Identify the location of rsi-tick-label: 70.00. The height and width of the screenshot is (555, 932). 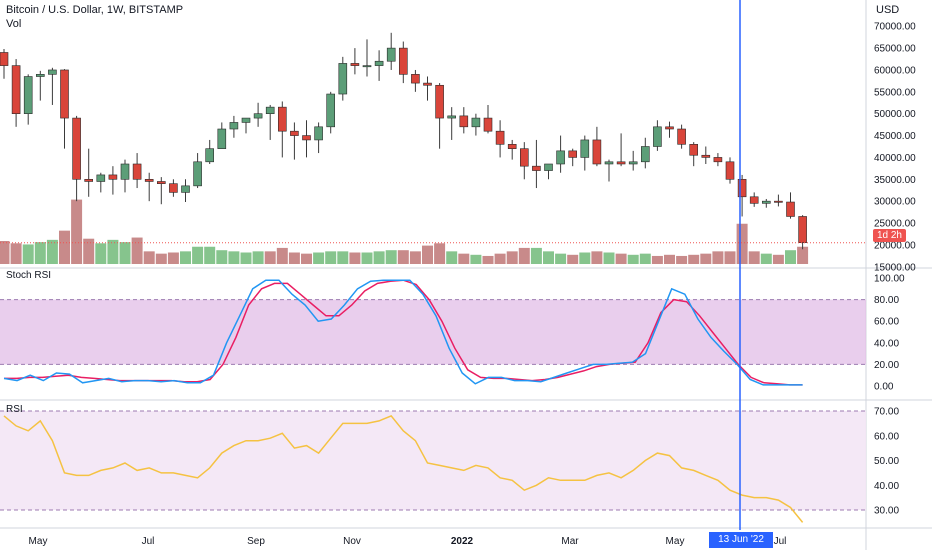
(886, 412).